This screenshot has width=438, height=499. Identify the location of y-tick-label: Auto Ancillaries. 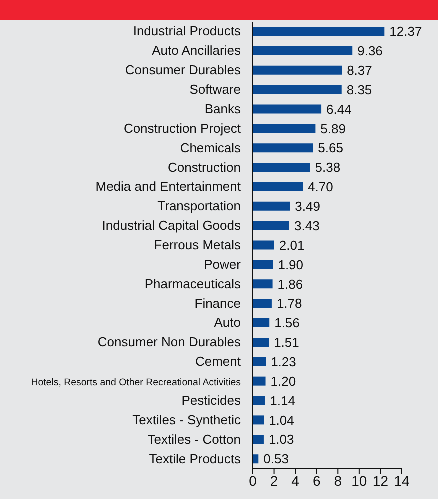
(197, 50).